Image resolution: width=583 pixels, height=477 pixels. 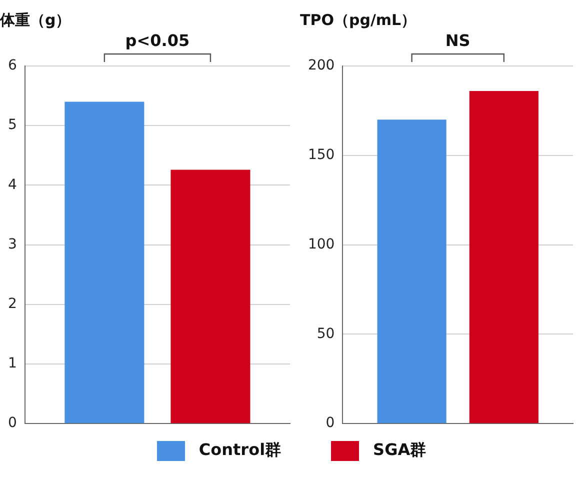 What do you see at coordinates (12, 364) in the screenshot?
I see `y-tick-label: 1` at bounding box center [12, 364].